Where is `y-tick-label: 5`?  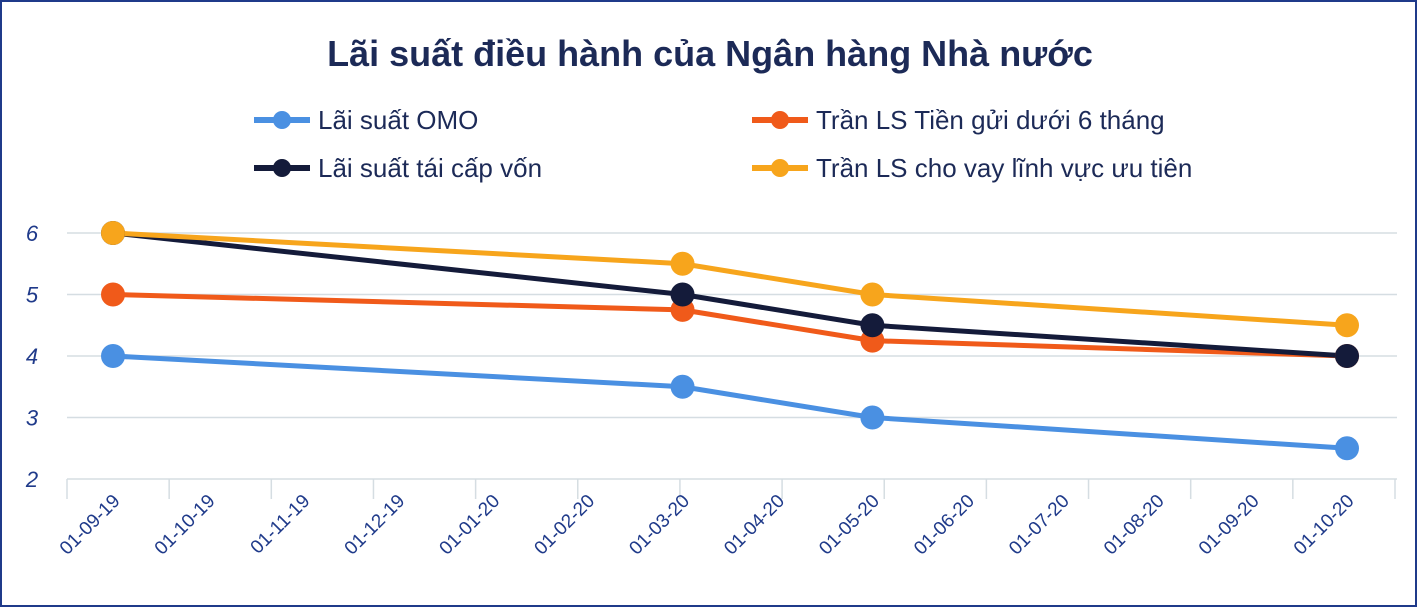 y-tick-label: 5 is located at coordinates (32, 295).